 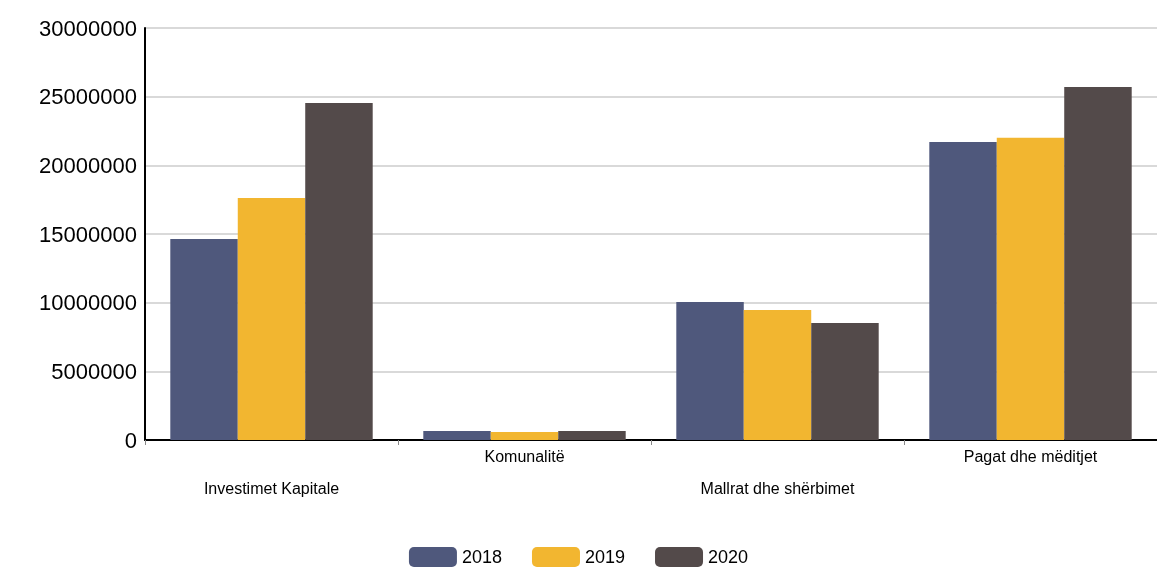 I want to click on y-tick-label: 25000000, so click(x=88, y=97).